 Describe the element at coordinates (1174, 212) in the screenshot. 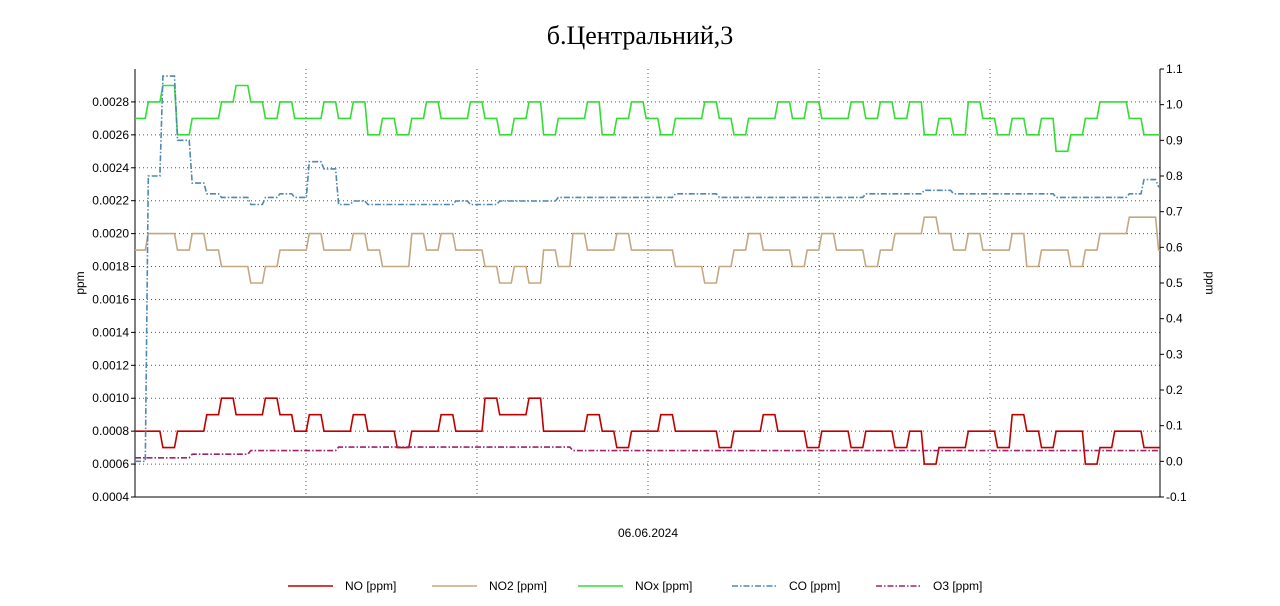

I see `y-tick-label-right: 0.7` at that location.